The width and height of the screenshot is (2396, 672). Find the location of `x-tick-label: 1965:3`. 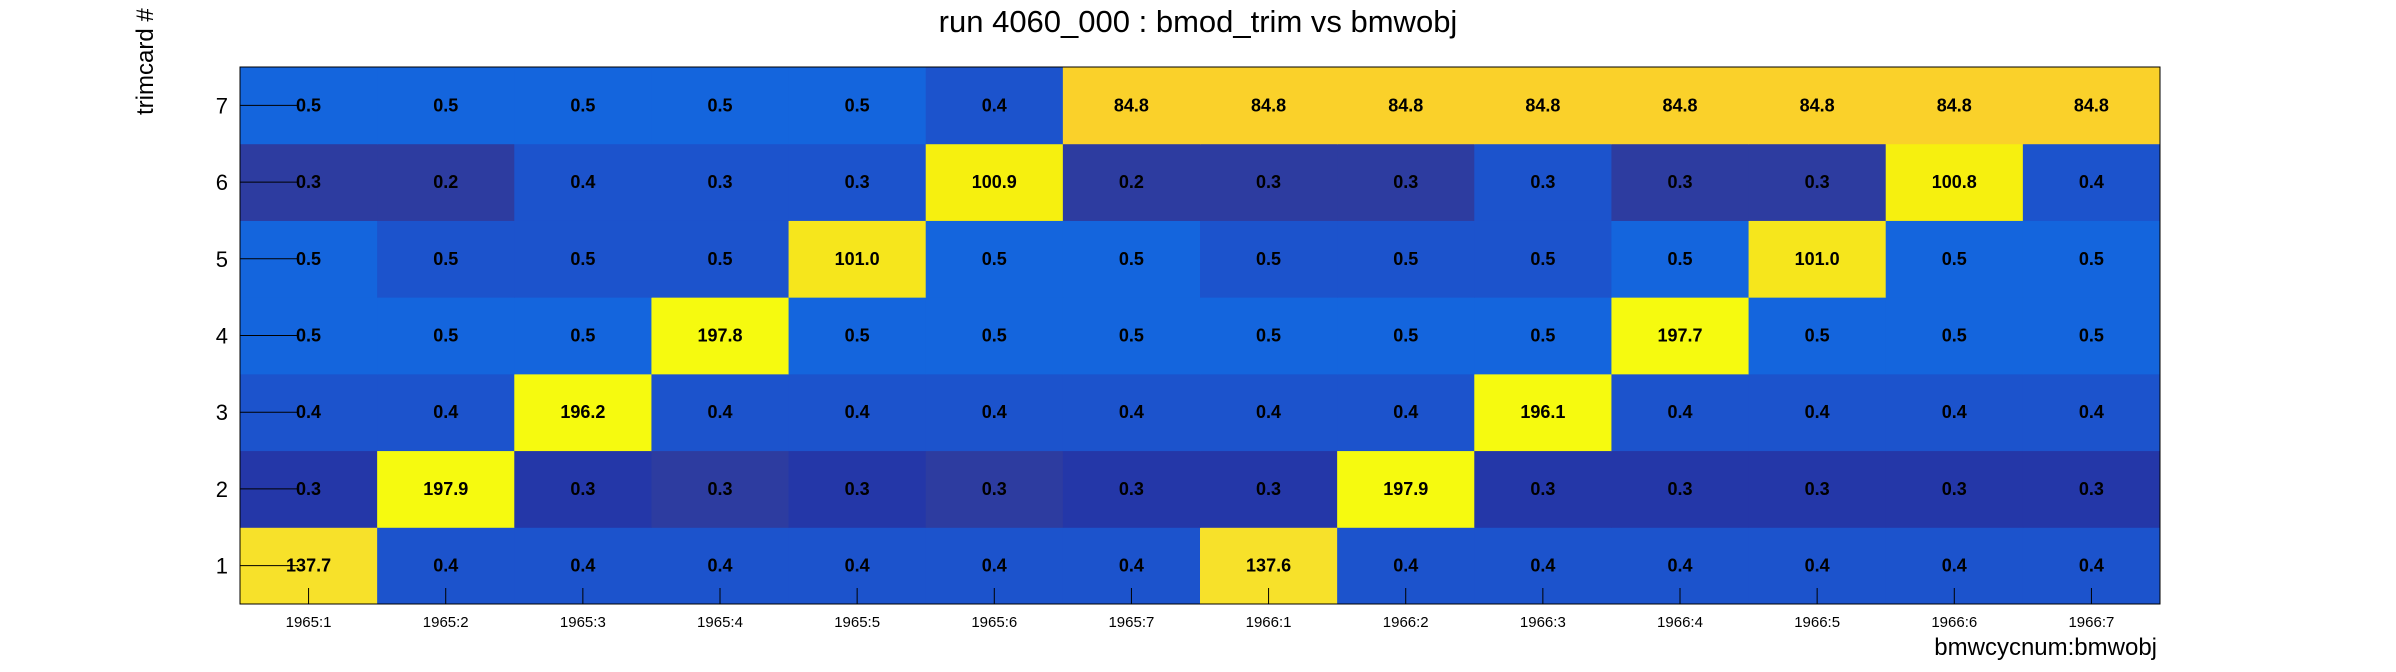

x-tick-label: 1965:3 is located at coordinates (583, 622).